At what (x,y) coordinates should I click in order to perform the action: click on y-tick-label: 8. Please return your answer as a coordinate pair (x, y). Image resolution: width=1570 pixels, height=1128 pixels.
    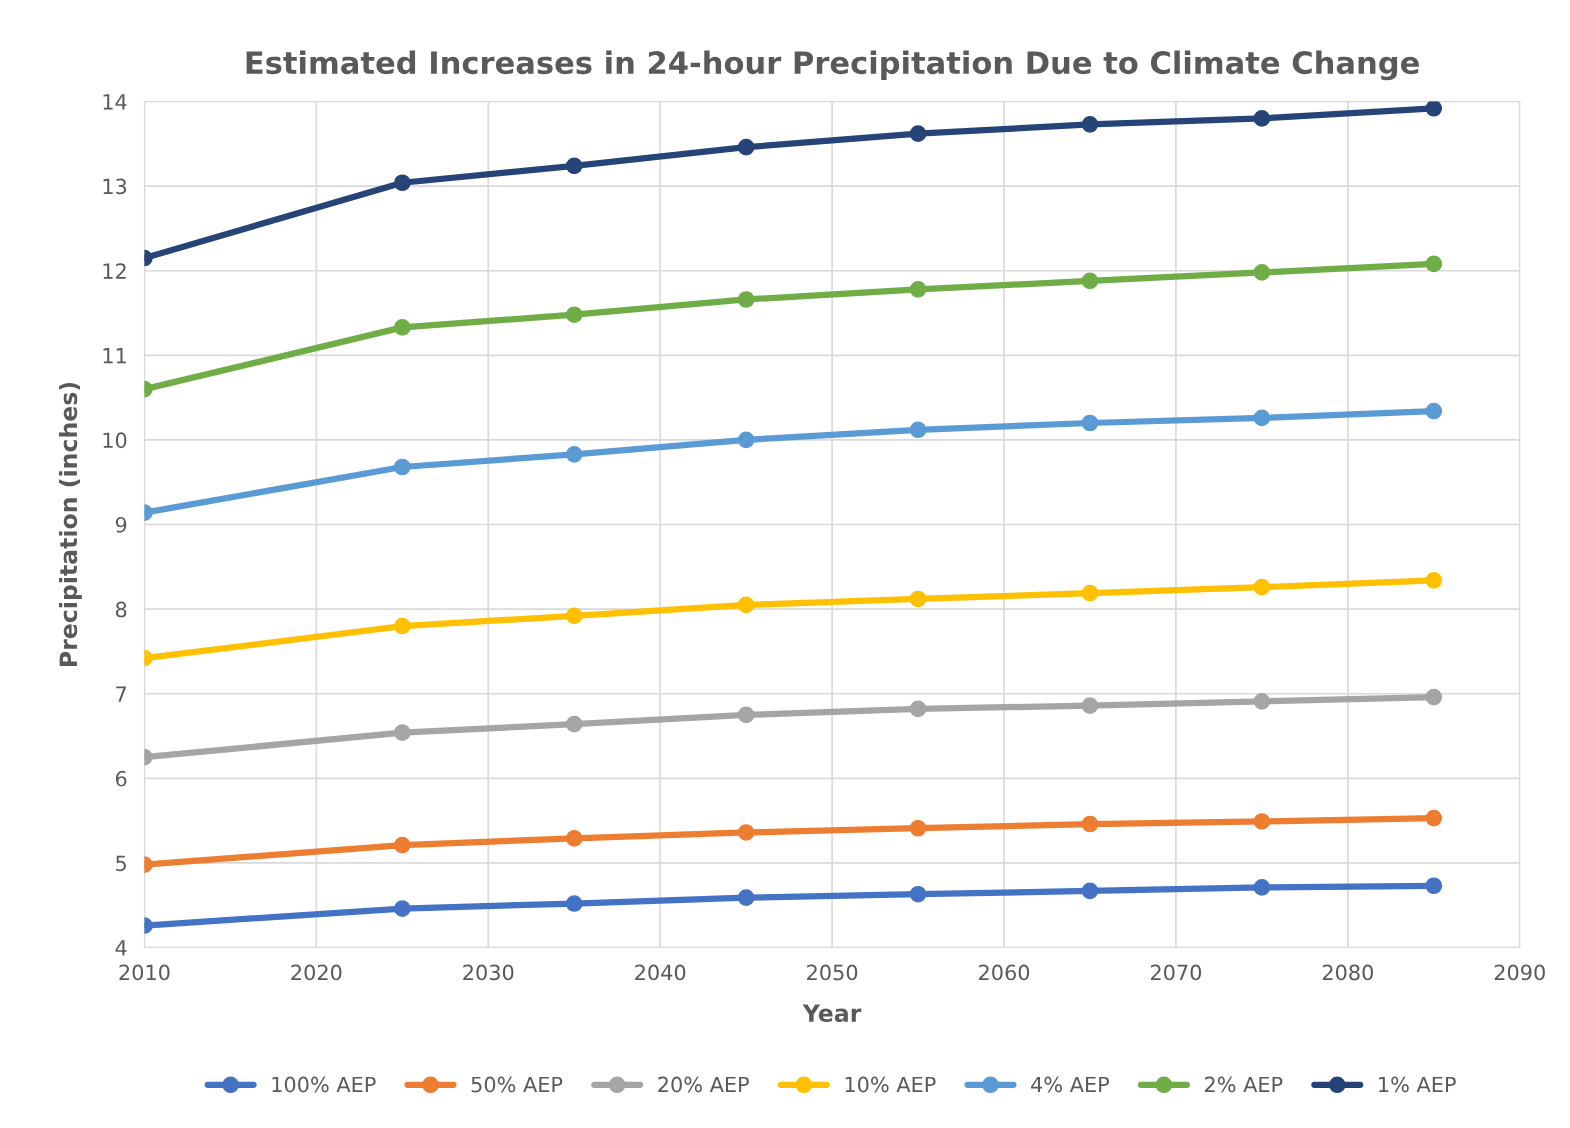
    Looking at the image, I should click on (121, 609).